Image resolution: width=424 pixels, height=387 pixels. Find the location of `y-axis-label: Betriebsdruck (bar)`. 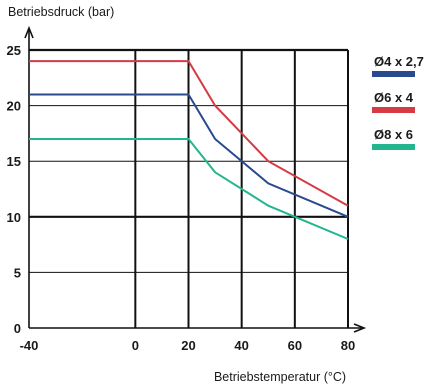

y-axis-label: Betriebsdruck (bar) is located at coordinates (61, 12).